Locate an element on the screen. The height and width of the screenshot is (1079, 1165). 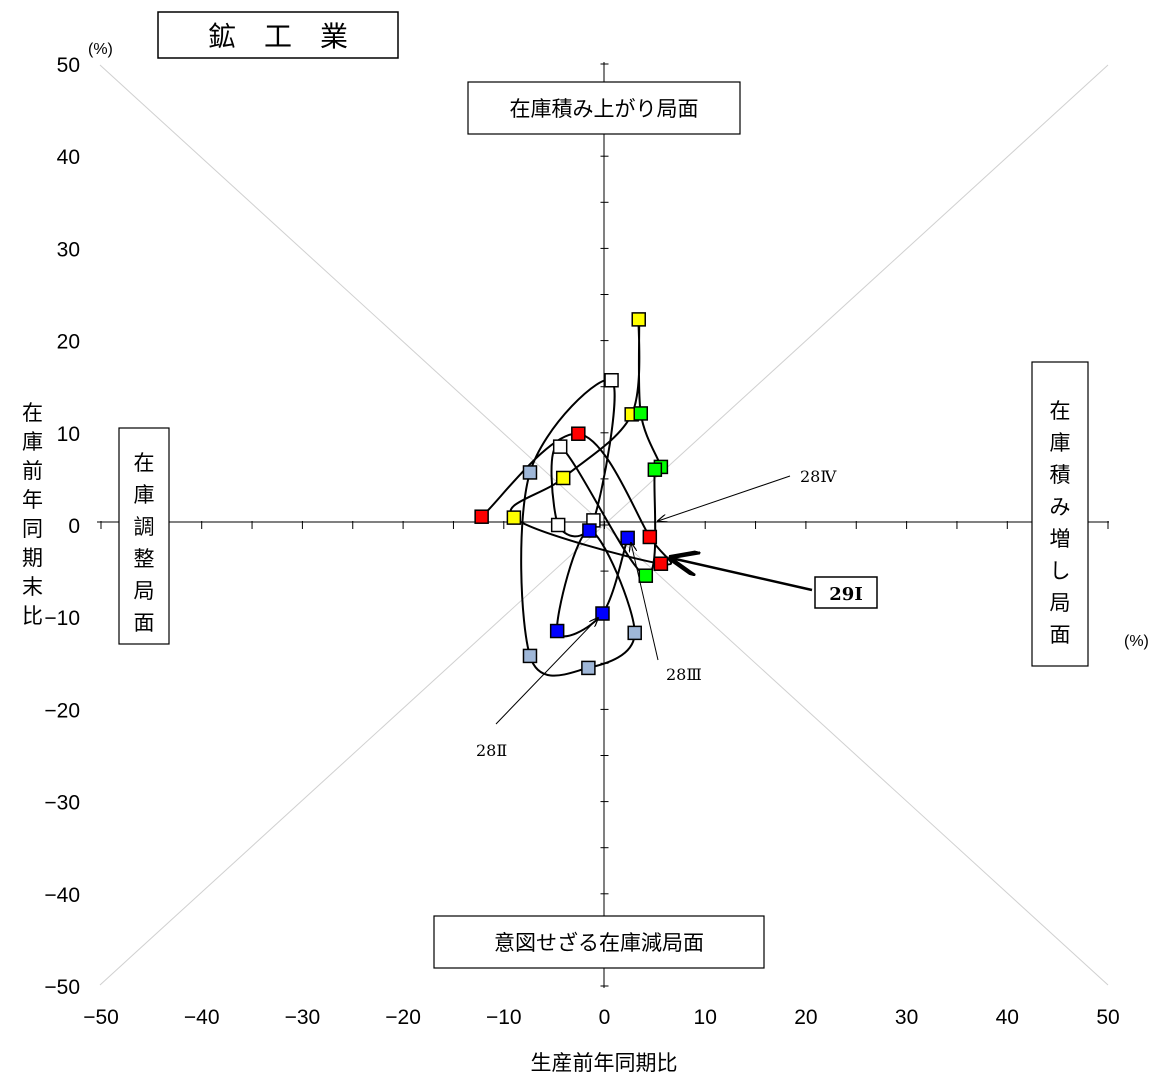
chart-title-box: 鉱 工 業 is located at coordinates (278, 35).